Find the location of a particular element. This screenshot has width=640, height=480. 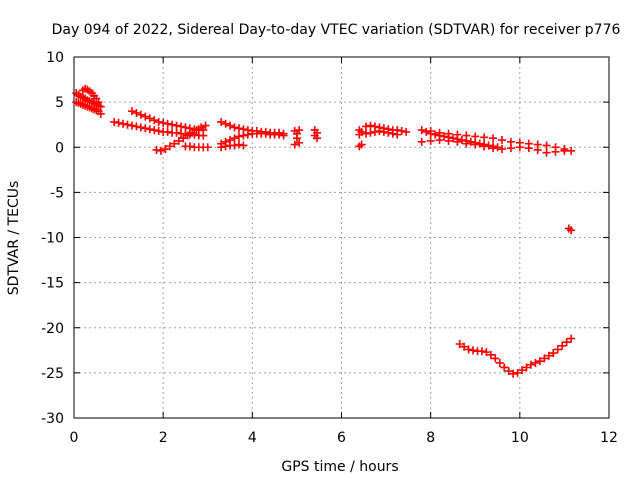

x-tick-label: 8 is located at coordinates (430, 438).